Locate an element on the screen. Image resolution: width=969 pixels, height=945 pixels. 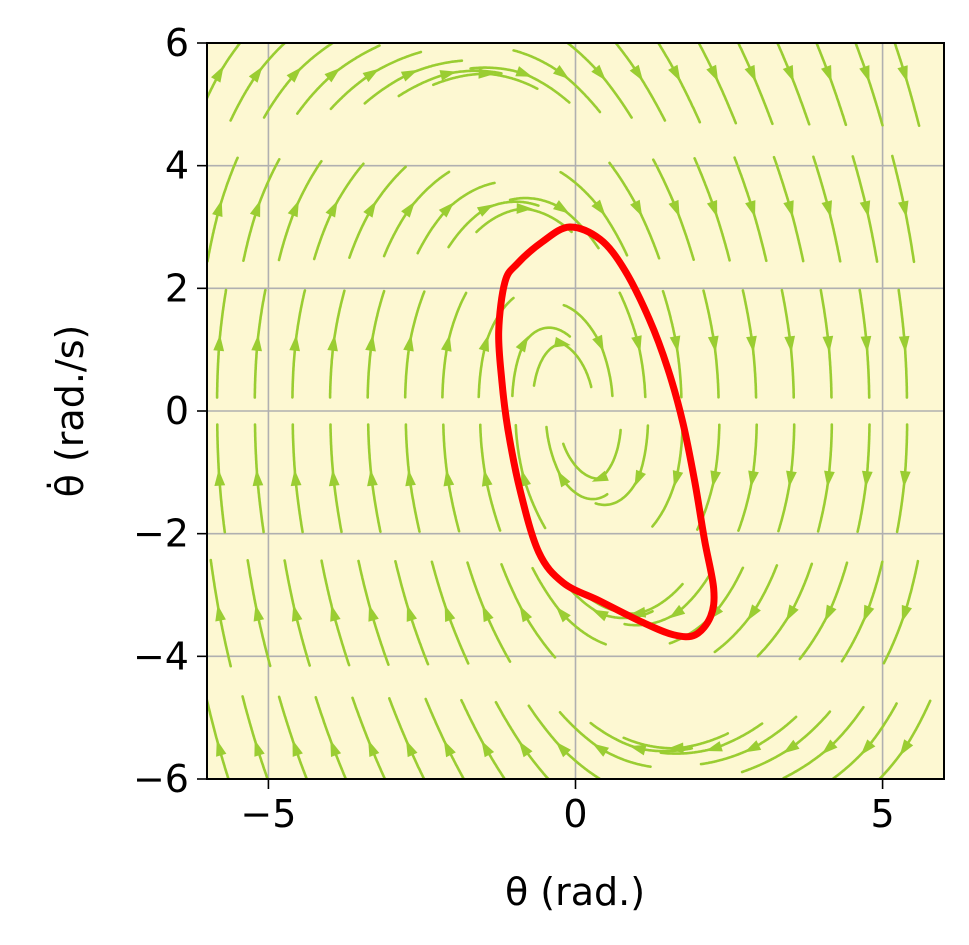
limit-cycle-curve is located at coordinates (606, 432).